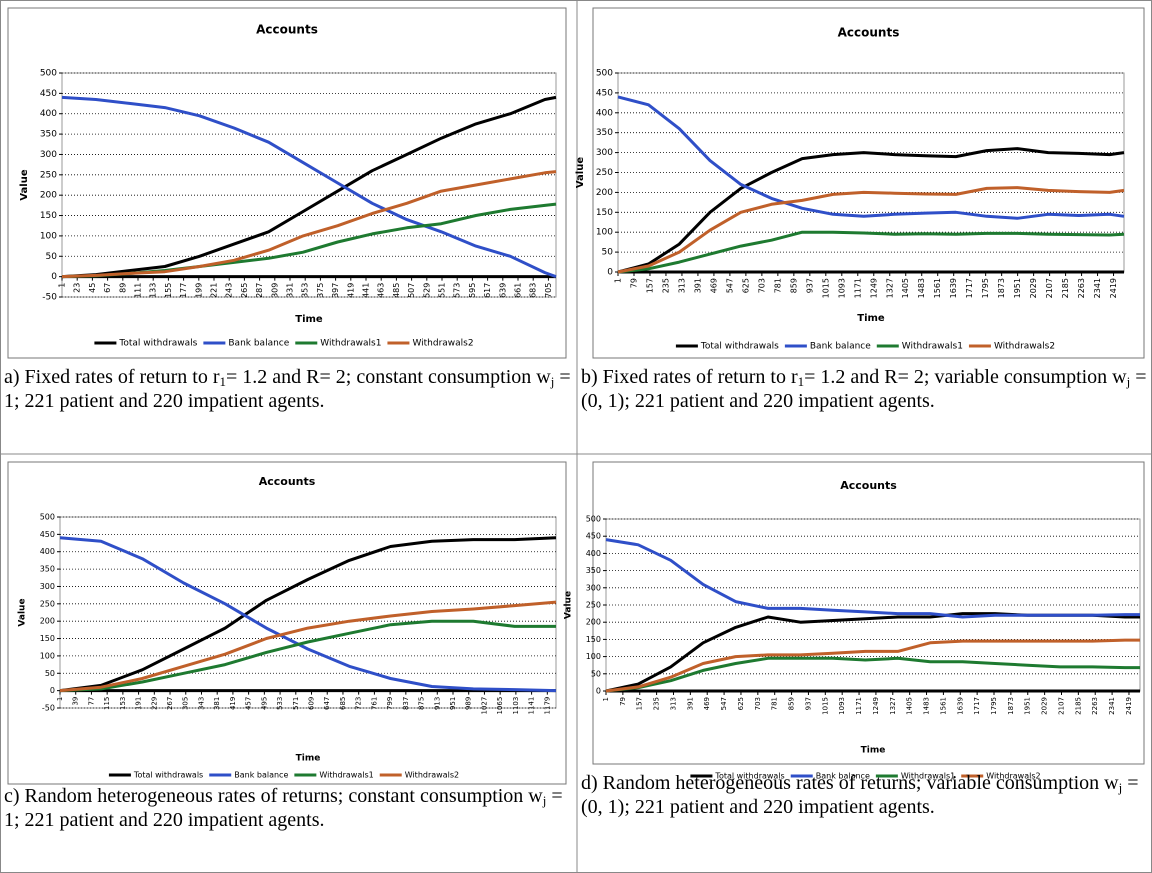 Image resolution: width=1152 pixels, height=873 pixels. I want to click on x-tick-label: 265, so click(244, 290).